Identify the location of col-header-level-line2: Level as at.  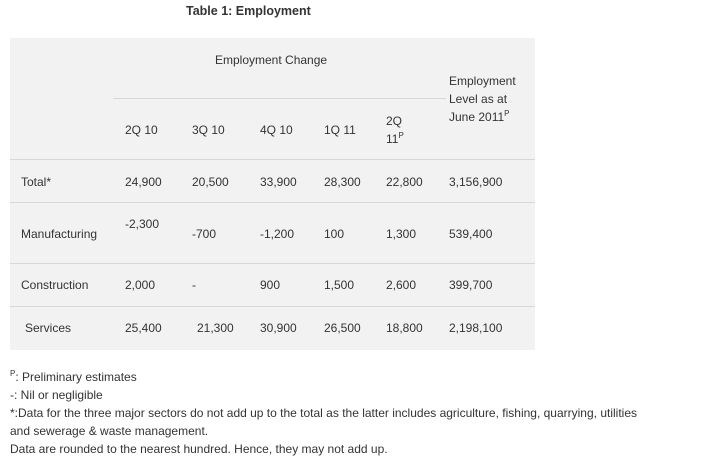
(478, 99).